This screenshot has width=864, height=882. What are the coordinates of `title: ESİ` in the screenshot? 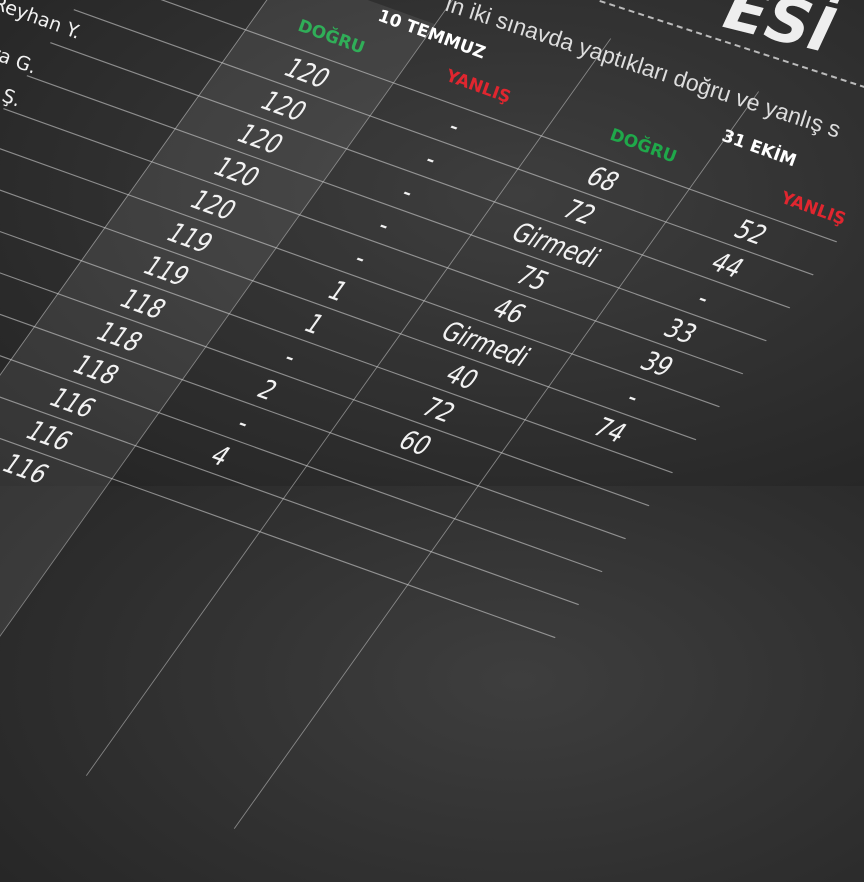 It's located at (779, 34).